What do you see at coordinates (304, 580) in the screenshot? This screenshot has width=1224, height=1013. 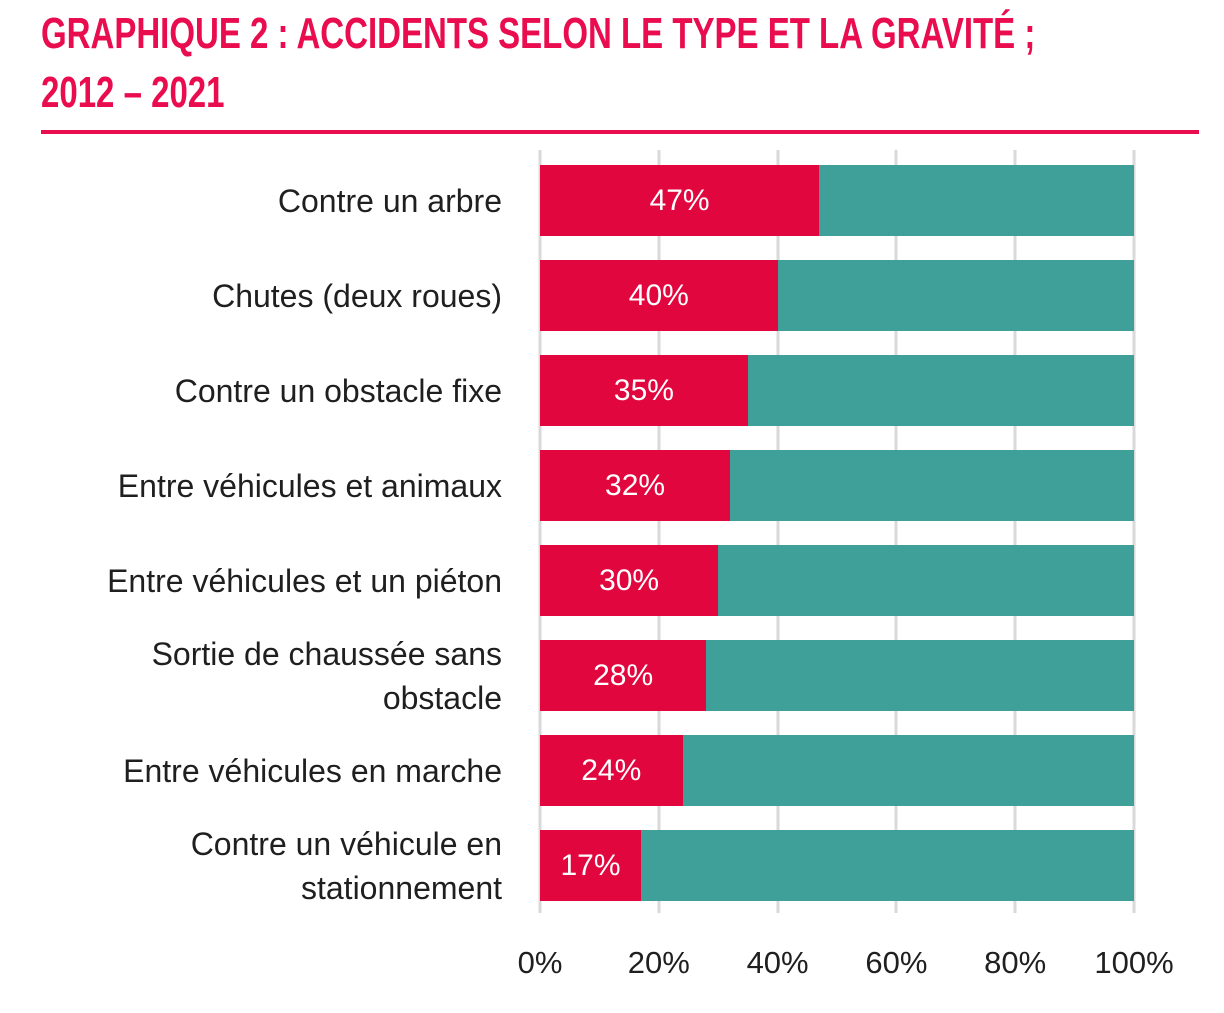 I see `category-label: Entre véhicules et un piéton` at bounding box center [304, 580].